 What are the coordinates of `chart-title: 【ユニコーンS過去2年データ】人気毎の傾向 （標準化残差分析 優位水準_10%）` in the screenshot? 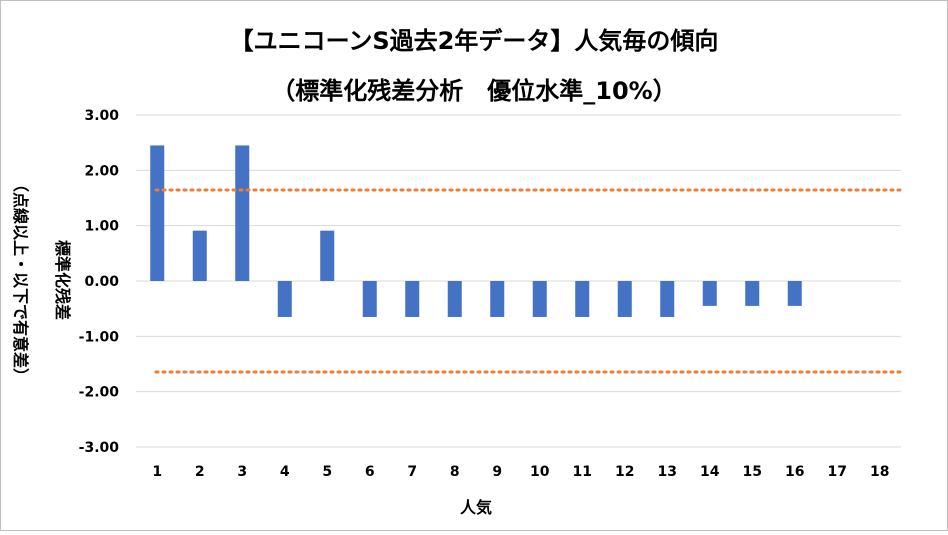 It's located at (474, 66).